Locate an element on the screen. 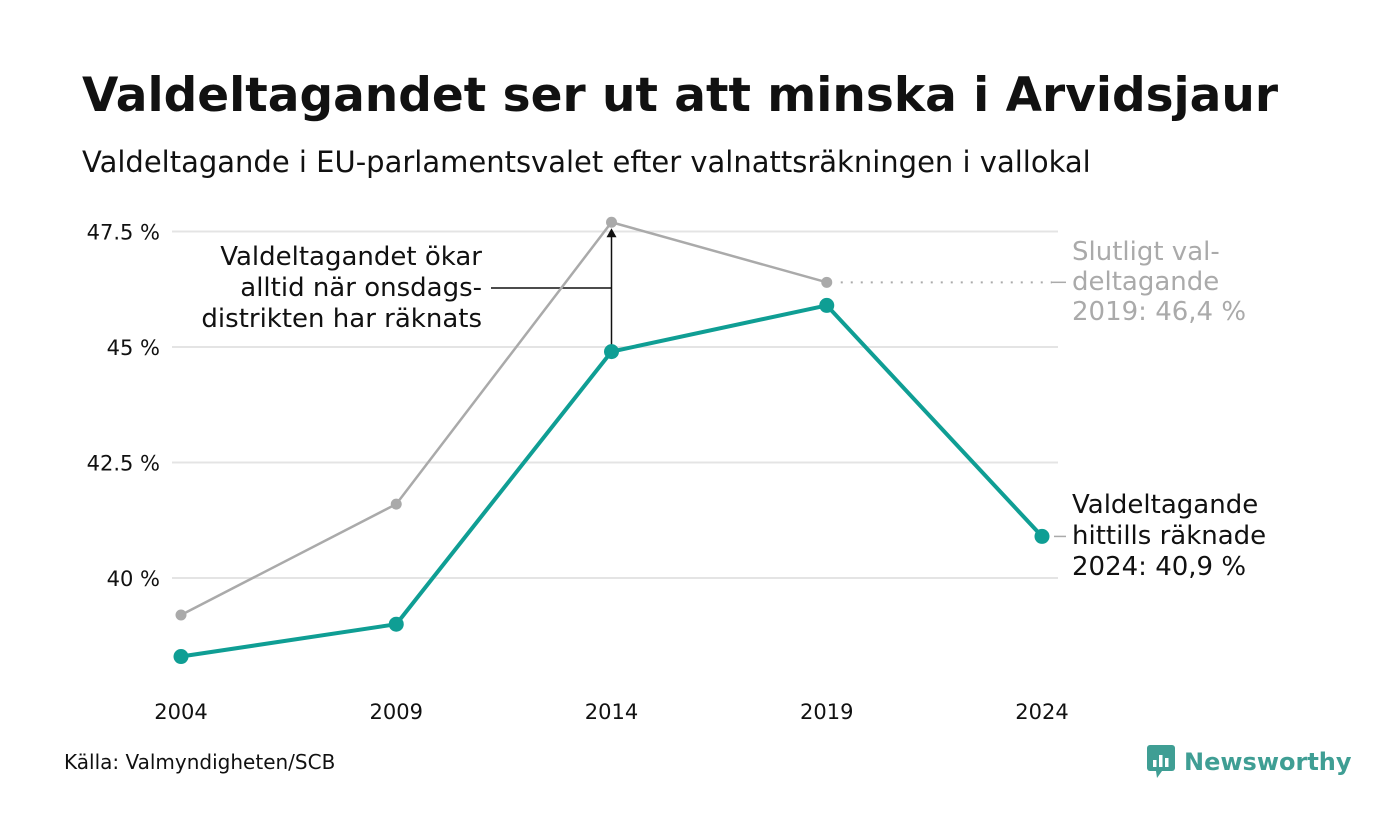 The width and height of the screenshot is (1400, 840). y-tick-label: 47.5 % is located at coordinates (123, 233).